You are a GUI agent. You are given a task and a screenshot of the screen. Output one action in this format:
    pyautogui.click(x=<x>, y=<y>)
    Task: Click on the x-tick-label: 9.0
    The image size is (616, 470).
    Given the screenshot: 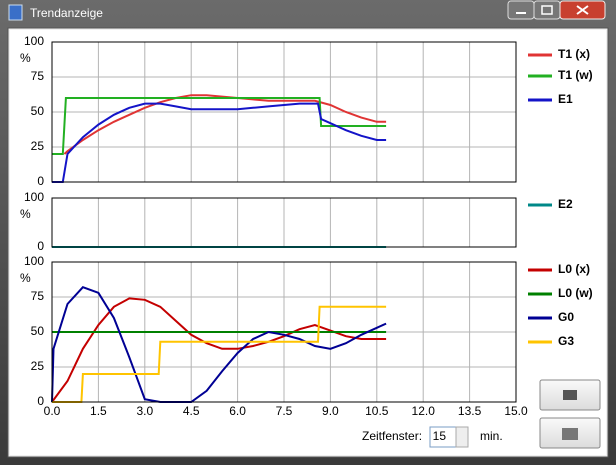 What is the action you would take?
    pyautogui.click(x=330, y=411)
    